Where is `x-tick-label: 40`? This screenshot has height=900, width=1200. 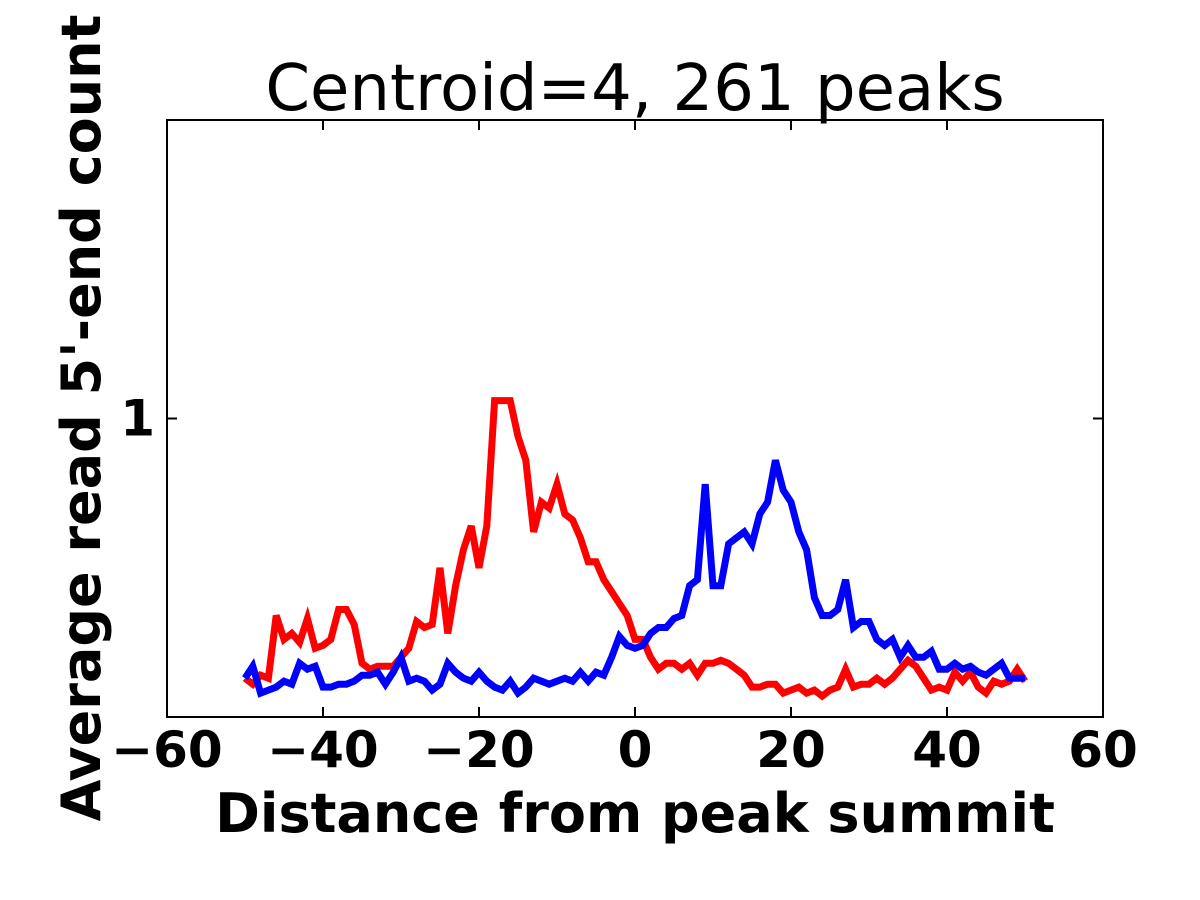
x-tick-label: 40 is located at coordinates (947, 750).